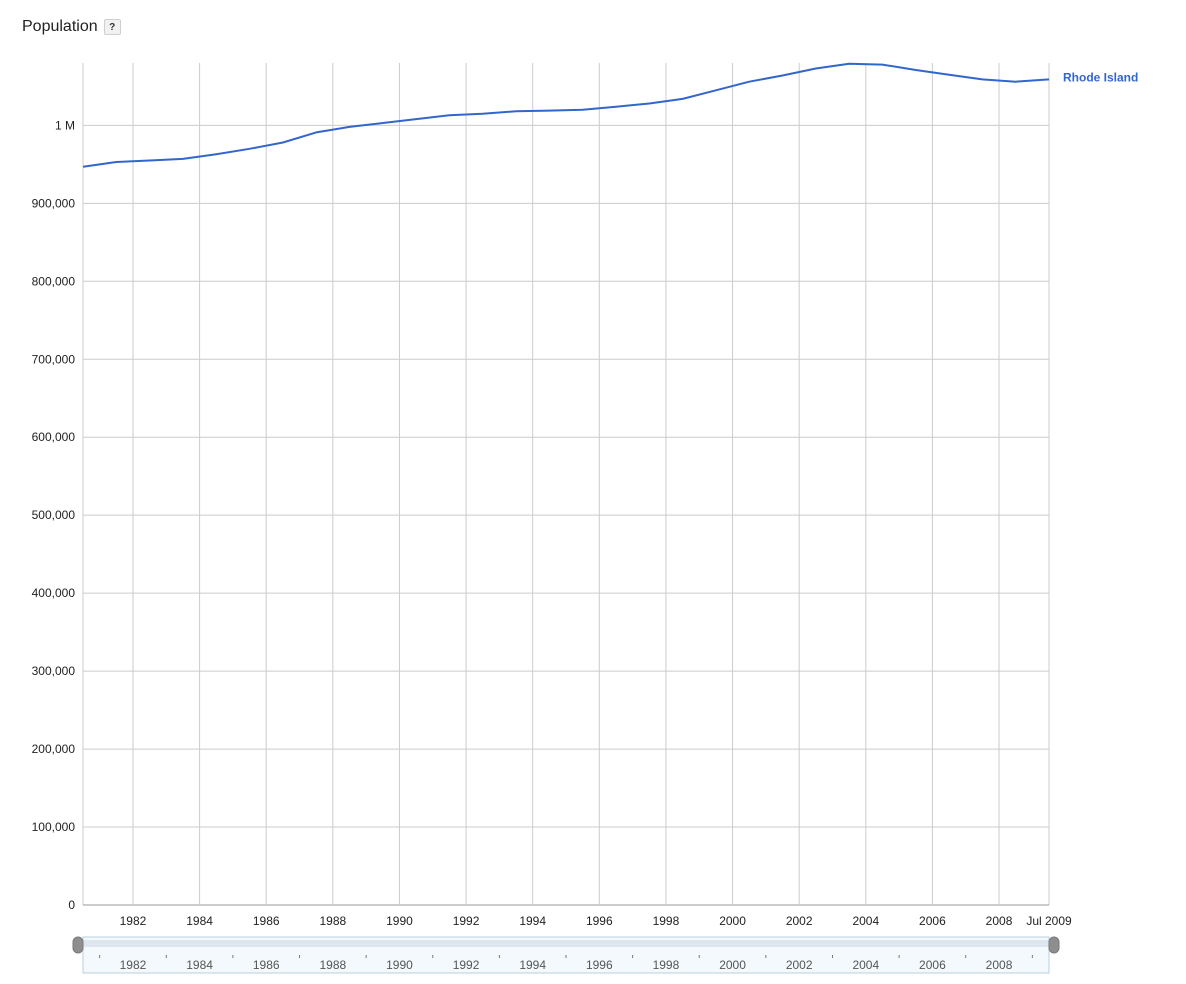  I want to click on chart-title: Population, so click(60, 26).